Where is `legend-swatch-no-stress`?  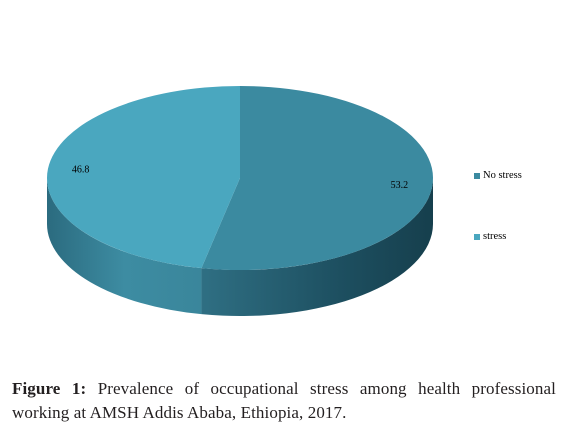 legend-swatch-no-stress is located at coordinates (477, 175).